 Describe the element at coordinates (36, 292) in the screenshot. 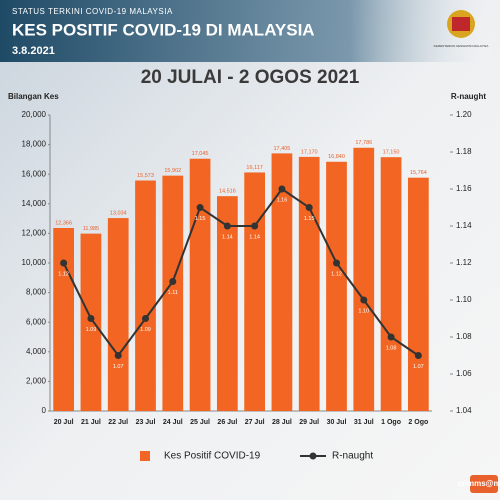

I see `y-tick-label: 8,000` at that location.